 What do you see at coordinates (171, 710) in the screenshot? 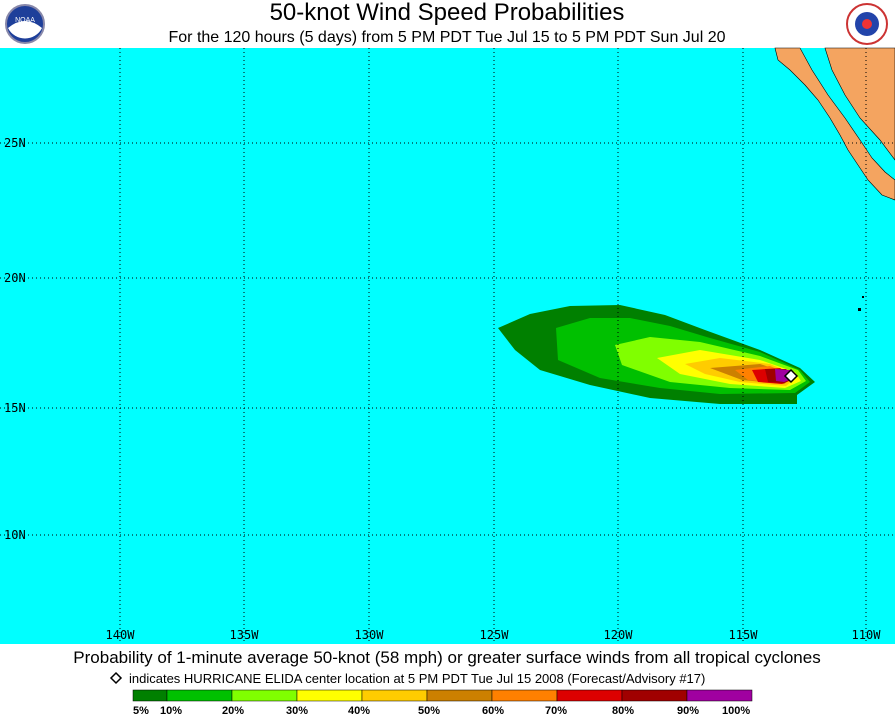
I see `legend-label: 10%` at bounding box center [171, 710].